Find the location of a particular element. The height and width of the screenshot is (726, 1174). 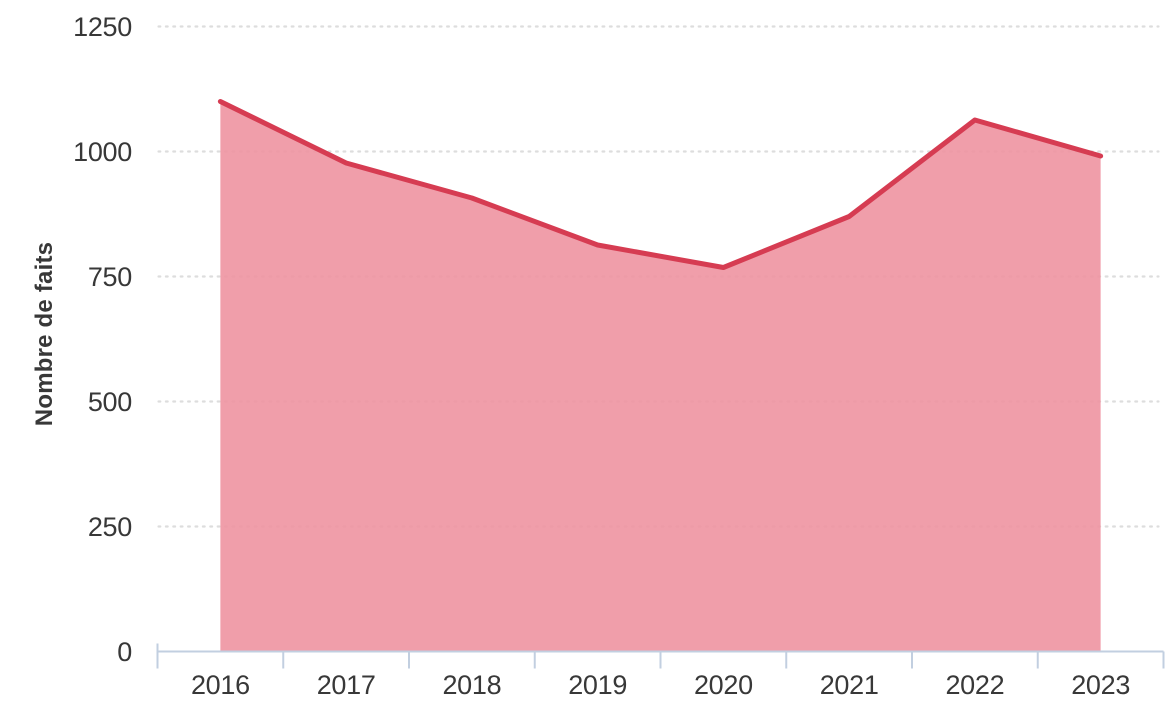

x-tick-label: 2018 is located at coordinates (471, 685).